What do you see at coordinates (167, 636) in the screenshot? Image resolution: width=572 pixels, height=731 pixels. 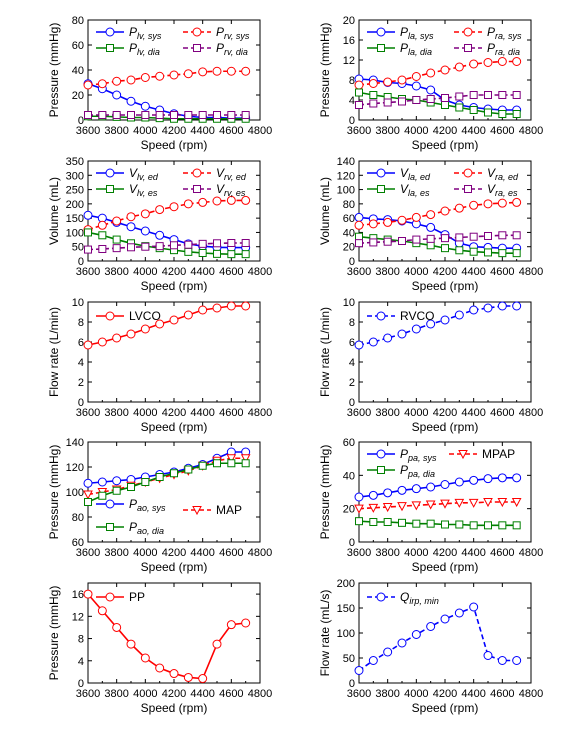 I see `series-pp` at bounding box center [167, 636].